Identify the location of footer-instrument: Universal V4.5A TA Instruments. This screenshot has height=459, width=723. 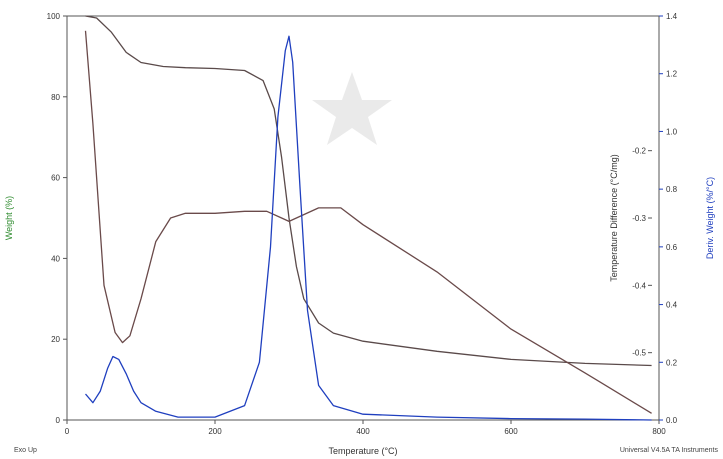
(669, 450).